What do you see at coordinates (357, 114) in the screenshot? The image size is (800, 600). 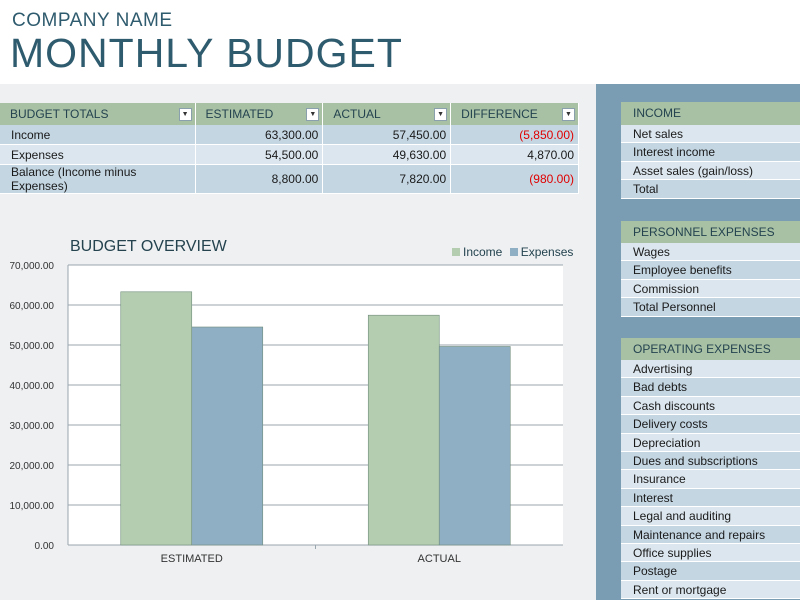 I see `column-header-label: ACTUAL` at bounding box center [357, 114].